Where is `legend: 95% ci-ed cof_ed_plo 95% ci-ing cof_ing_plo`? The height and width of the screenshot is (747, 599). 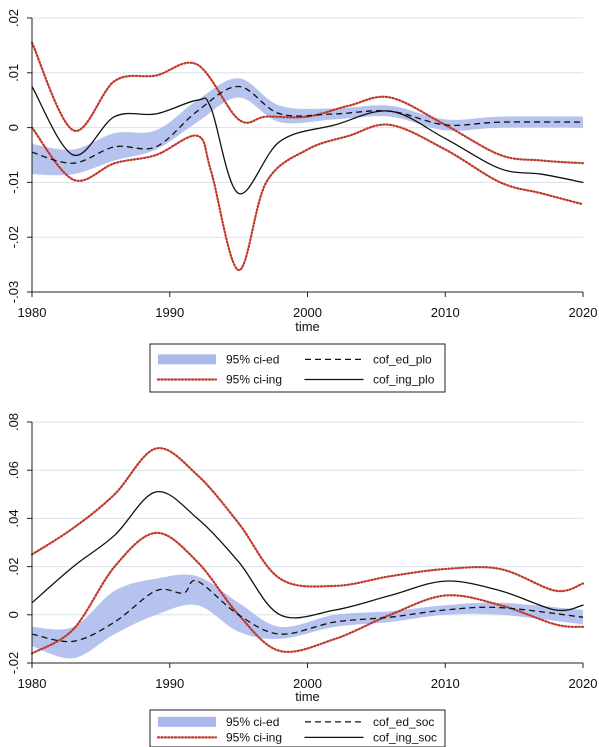
legend: 95% ci-ed cof_ed_plo 95% ci-ing cof_ing_plo is located at coordinates (297, 368).